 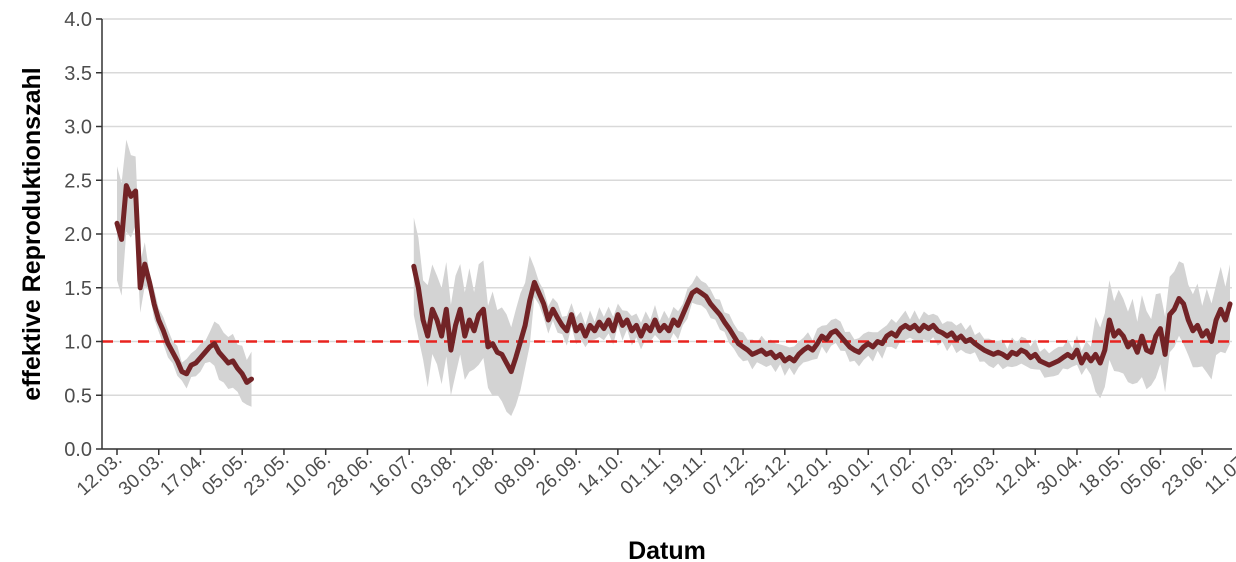 What do you see at coordinates (892, 474) in the screenshot?
I see `x-tick-label: 17.02.` at bounding box center [892, 474].